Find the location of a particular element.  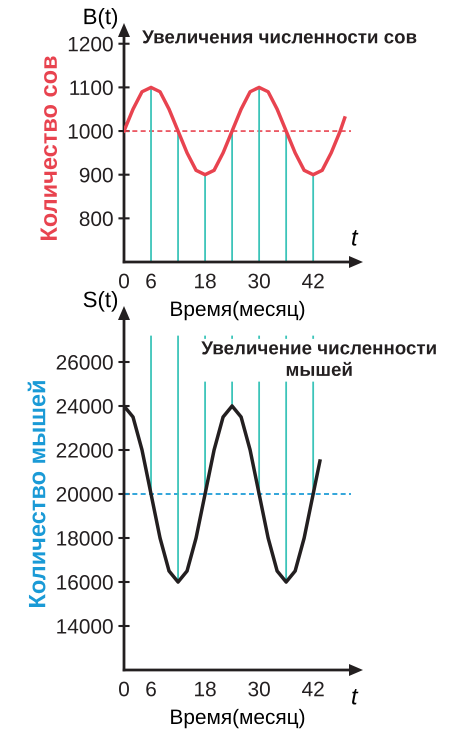

y-tick-label: 24000 is located at coordinates (84, 406).